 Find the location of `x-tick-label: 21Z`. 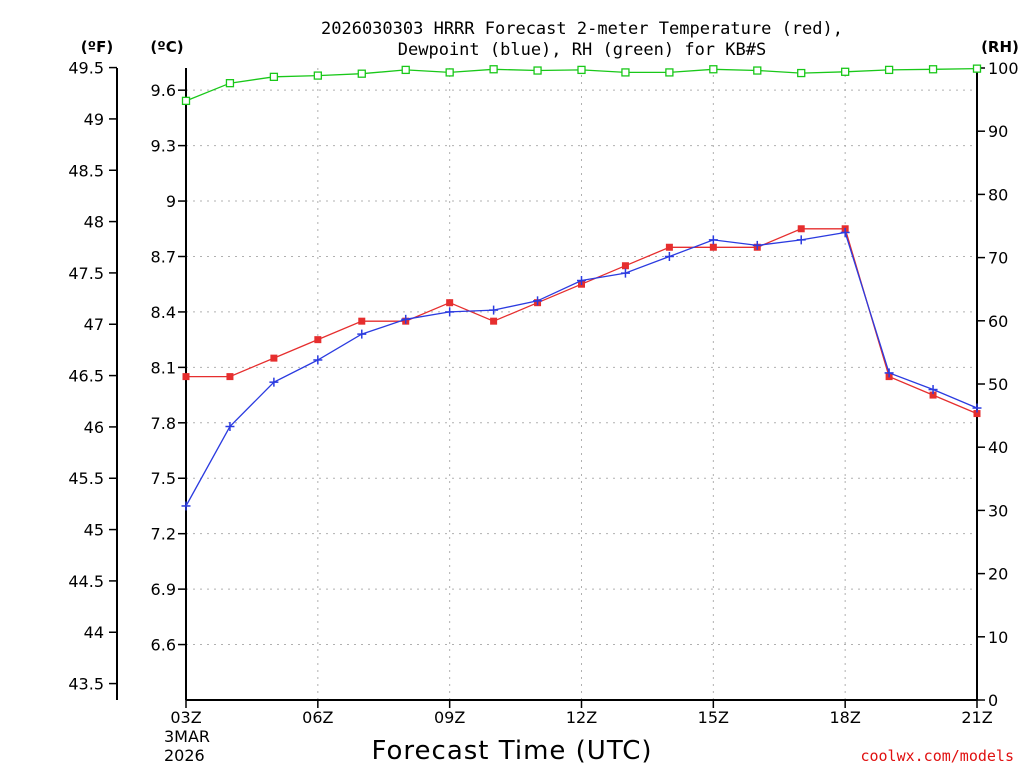

x-tick-label: 21Z is located at coordinates (976, 717).